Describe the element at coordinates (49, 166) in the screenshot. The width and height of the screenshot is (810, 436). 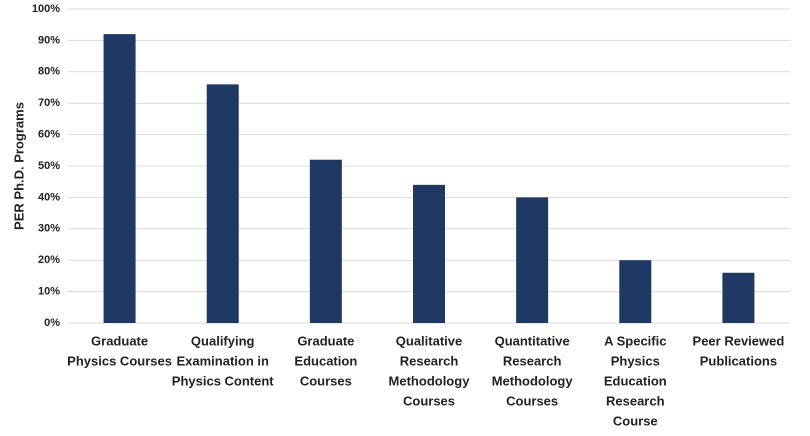
I see `y-tick-label: 50%` at that location.